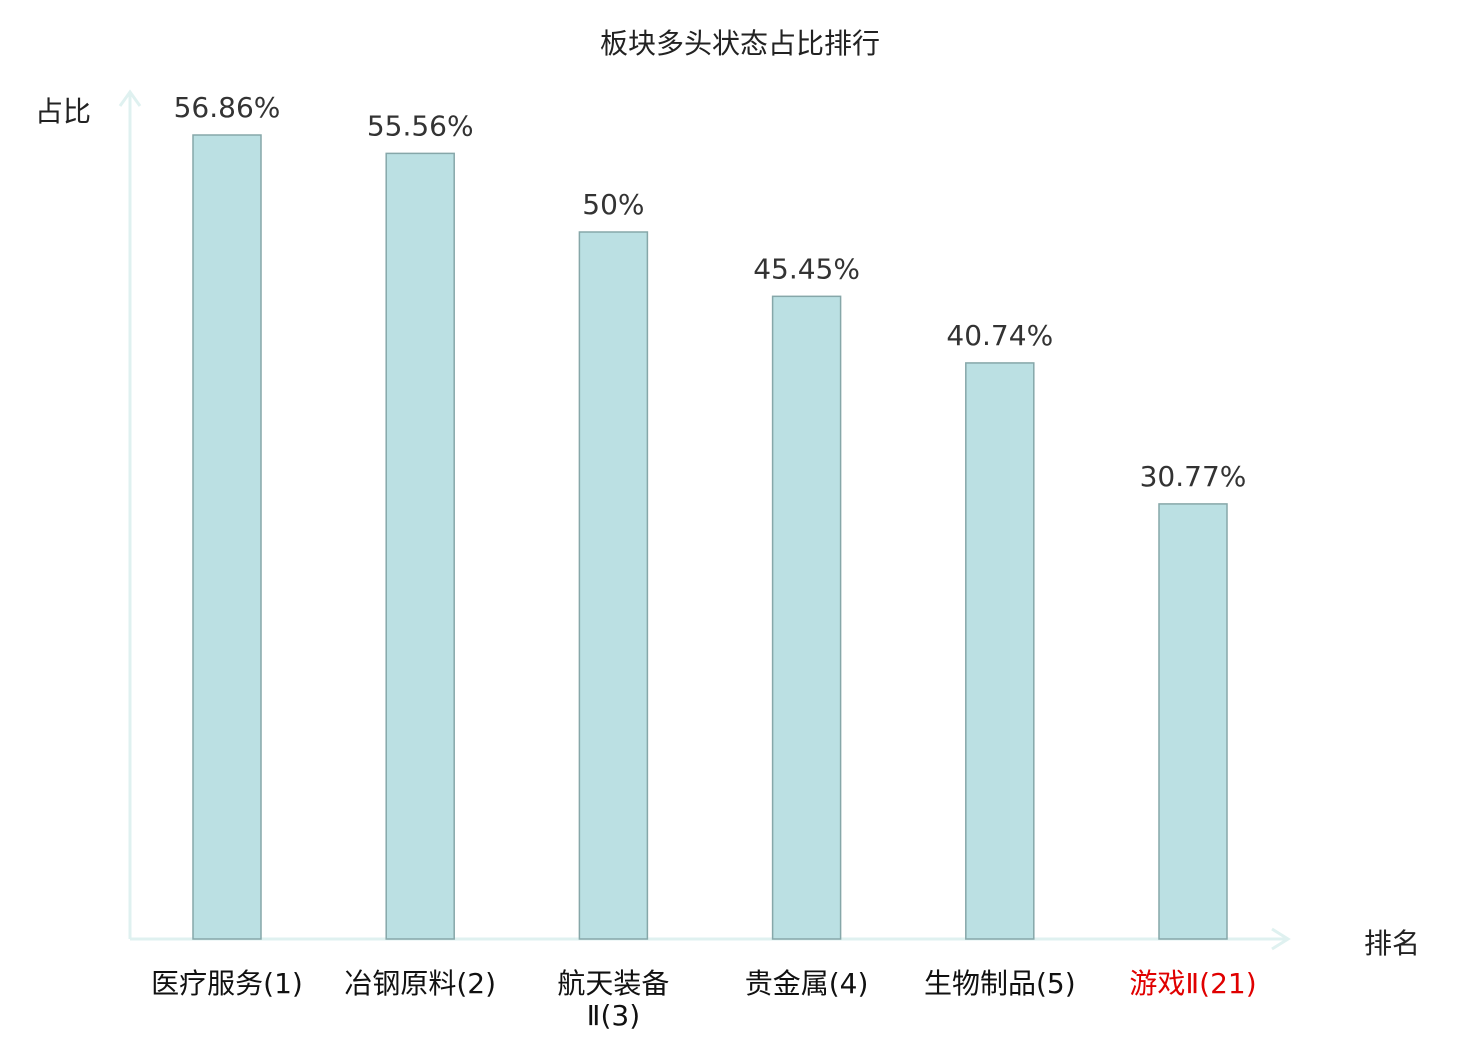  I want to click on chart-title: 板块多头状态占比排行, so click(740, 43).